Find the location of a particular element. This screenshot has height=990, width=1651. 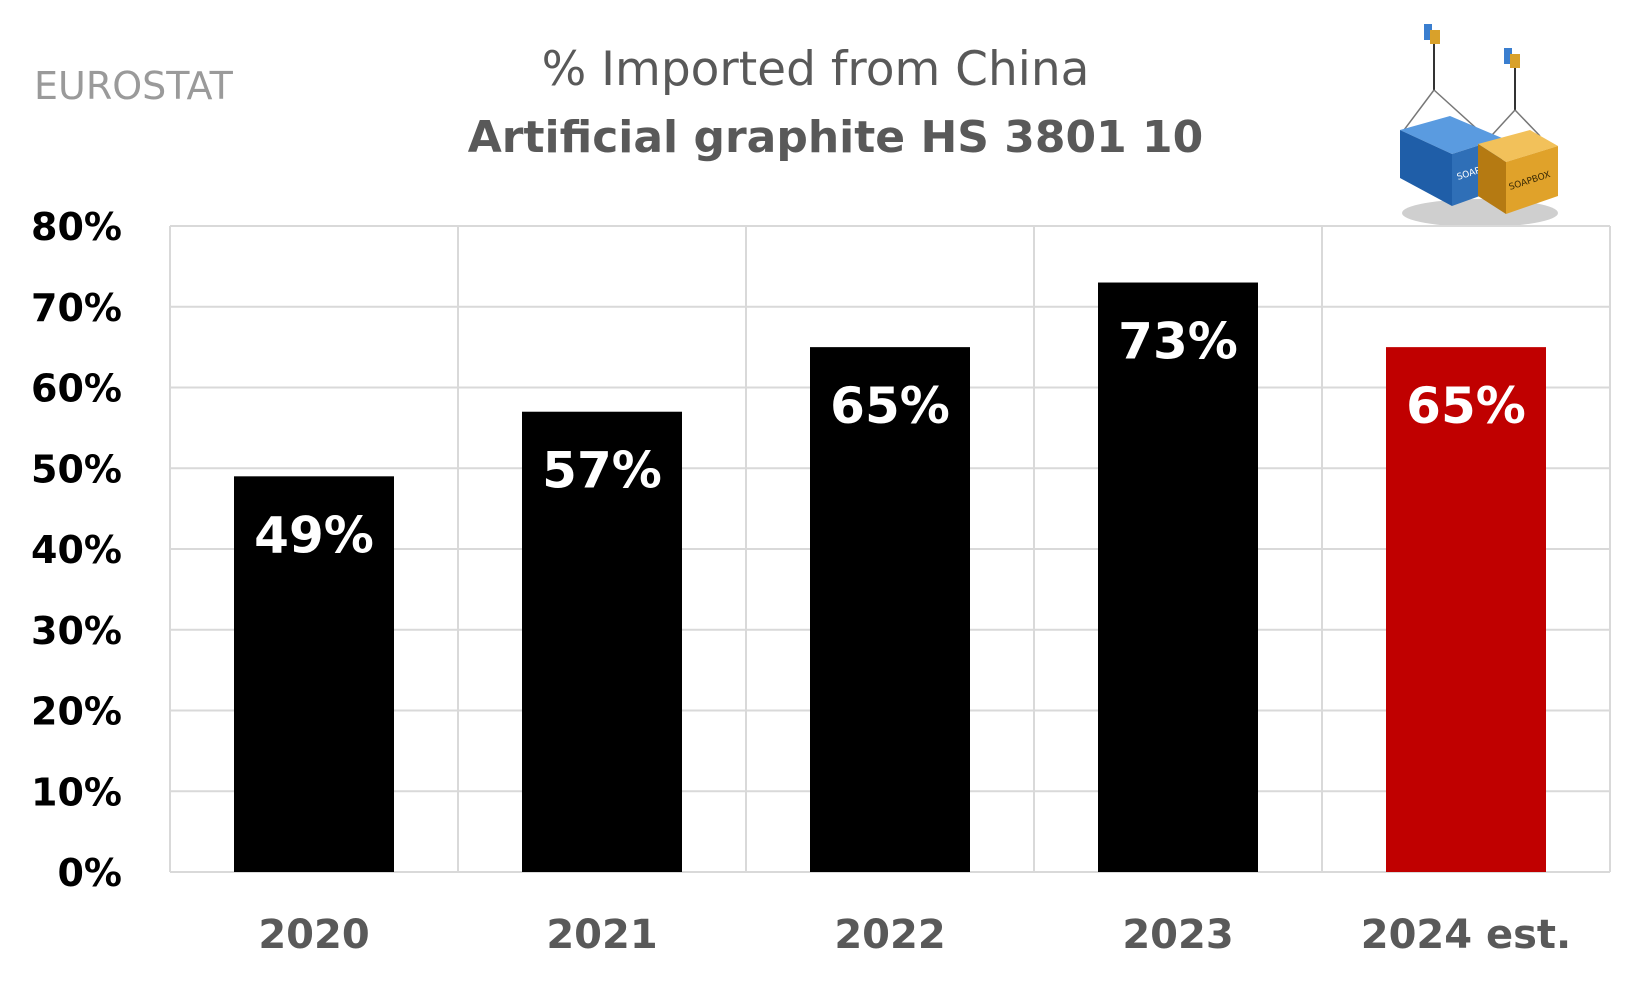

y-tick-label: 30% is located at coordinates (76, 631).